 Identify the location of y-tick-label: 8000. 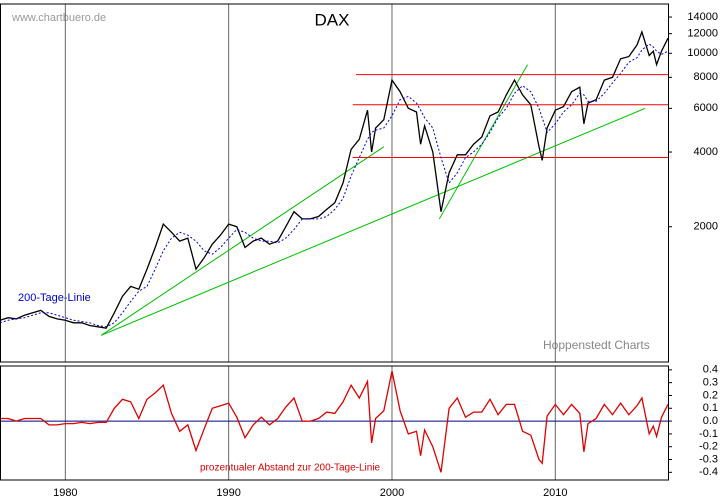
(706, 77).